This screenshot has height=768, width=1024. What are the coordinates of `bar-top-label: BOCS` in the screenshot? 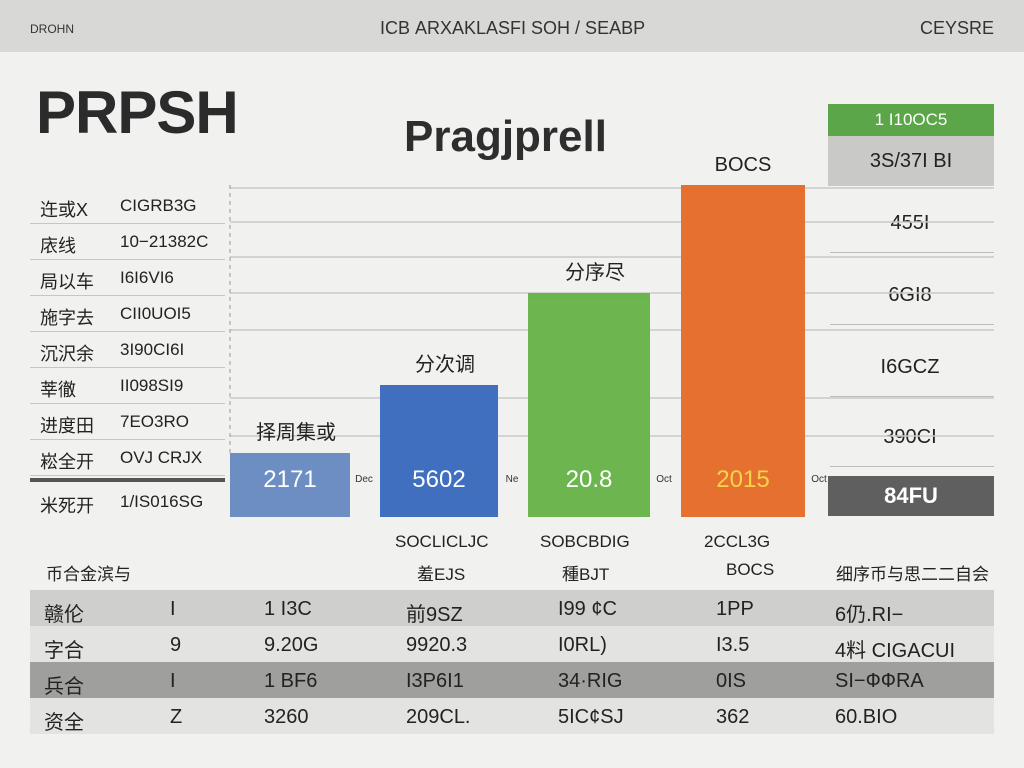 It's located at (743, 165).